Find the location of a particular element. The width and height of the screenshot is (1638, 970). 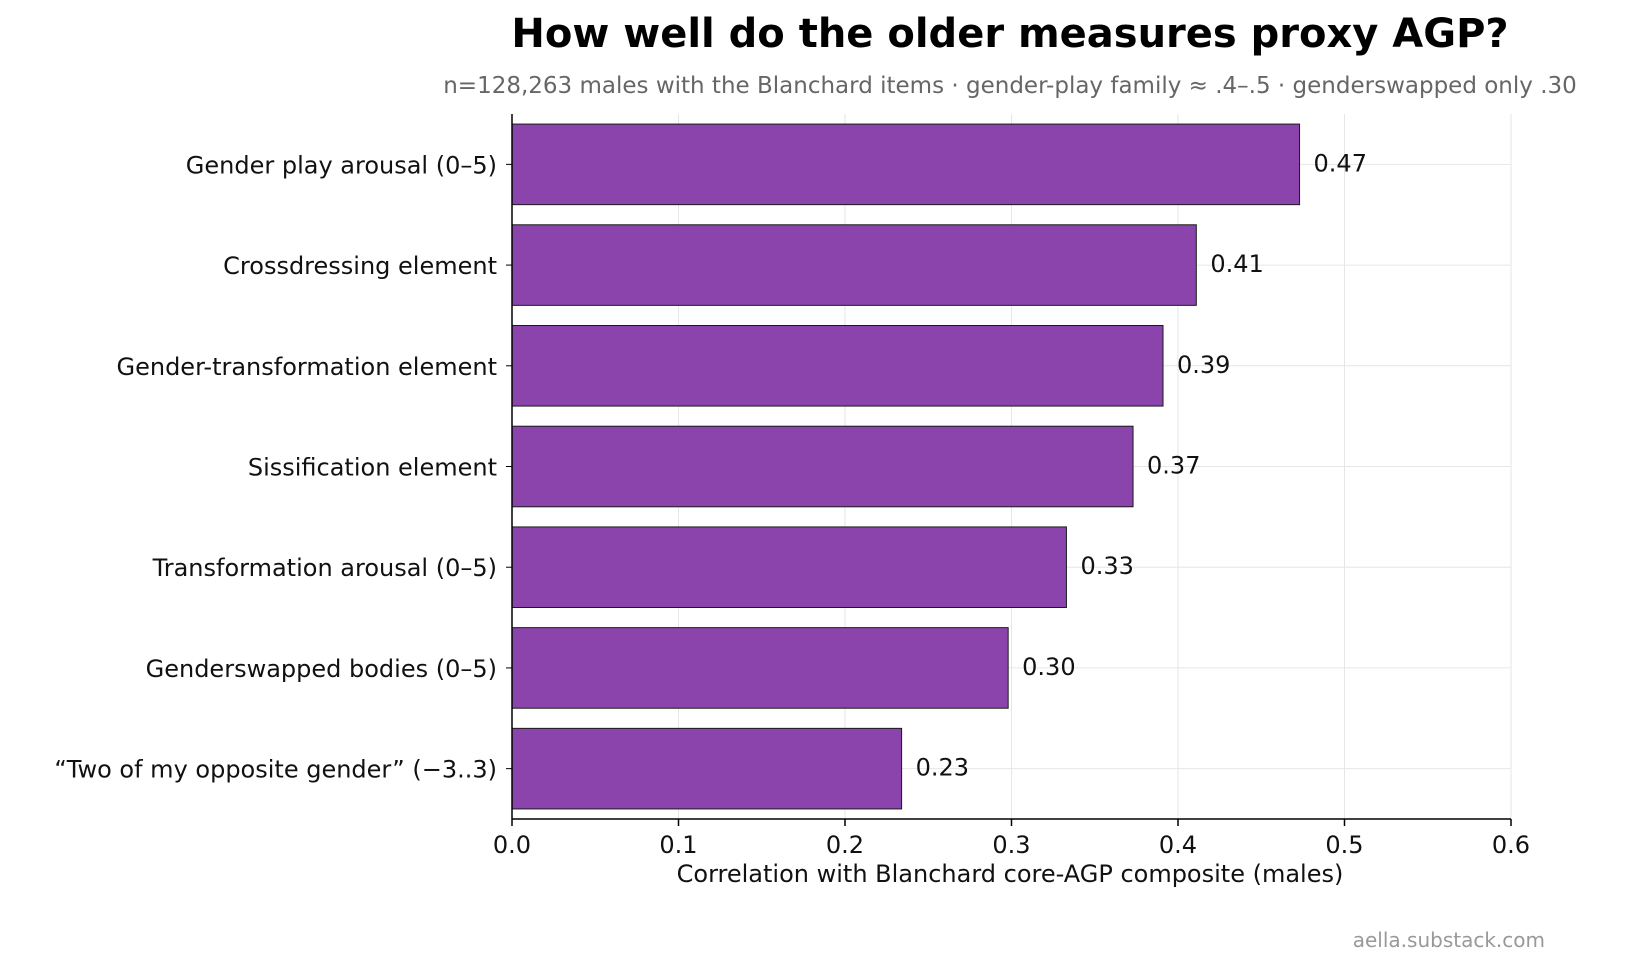

value-label: 0.37 is located at coordinates (1173, 466).